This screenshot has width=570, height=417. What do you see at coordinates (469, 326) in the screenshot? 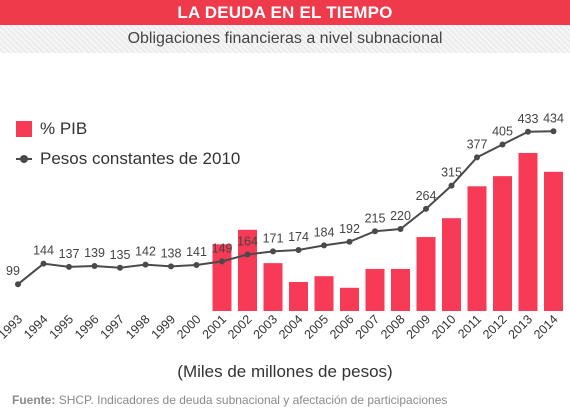
I see `x-tick-2011: 2011` at bounding box center [469, 326].